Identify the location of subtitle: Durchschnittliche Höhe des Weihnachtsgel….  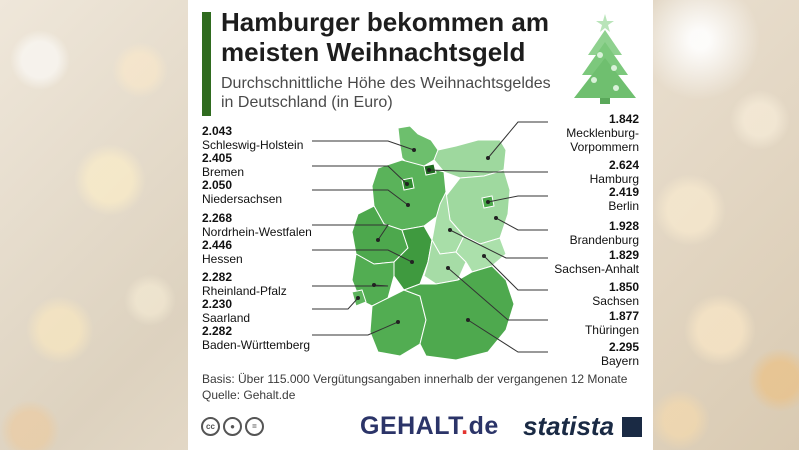
(386, 93).